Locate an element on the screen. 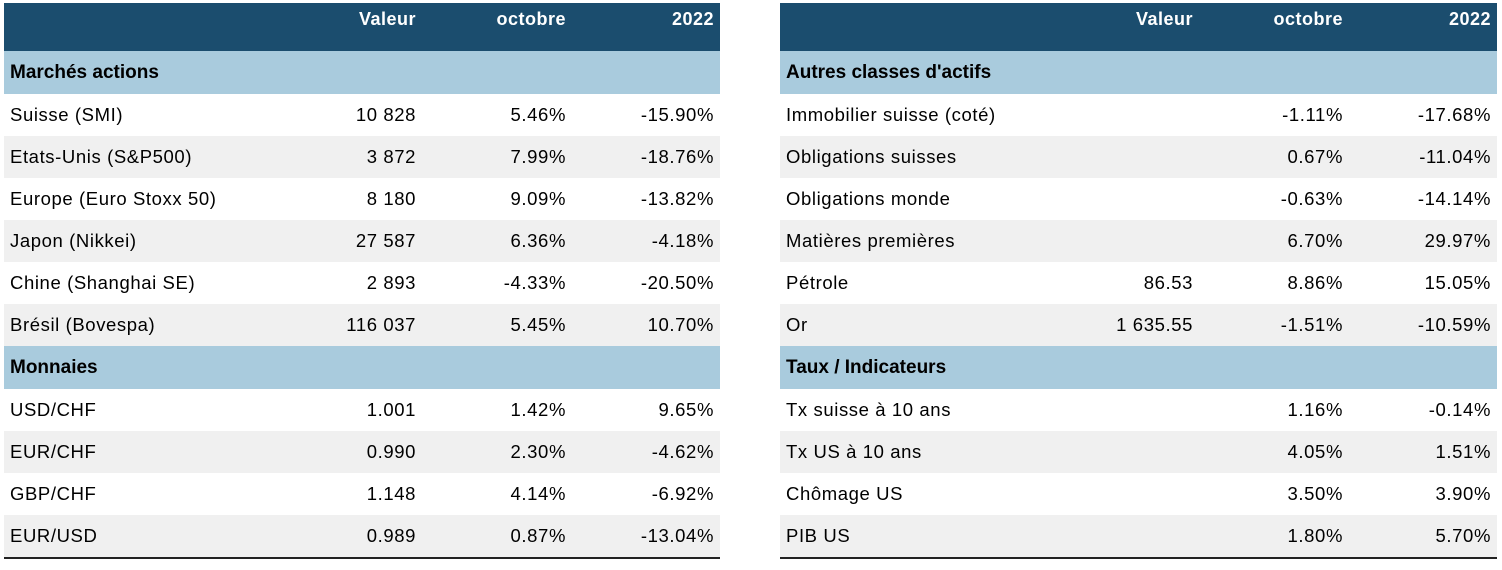 The image size is (1502, 570). cell-annee: -18.76% is located at coordinates (646, 157).